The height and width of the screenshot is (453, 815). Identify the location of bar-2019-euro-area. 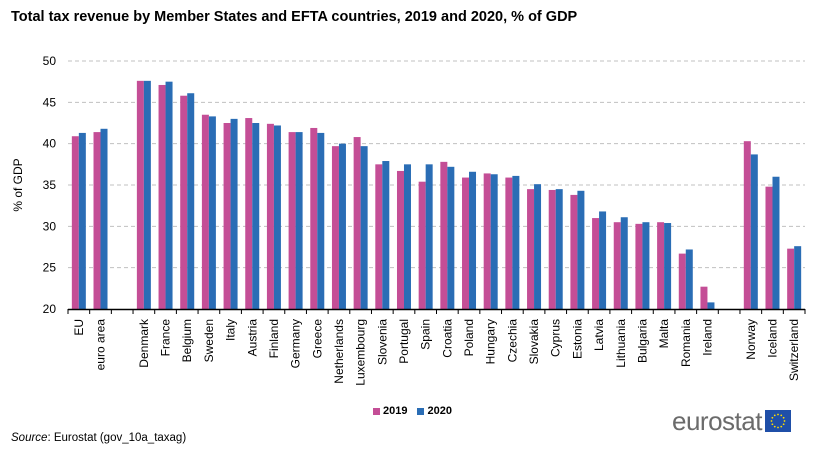
(97, 220).